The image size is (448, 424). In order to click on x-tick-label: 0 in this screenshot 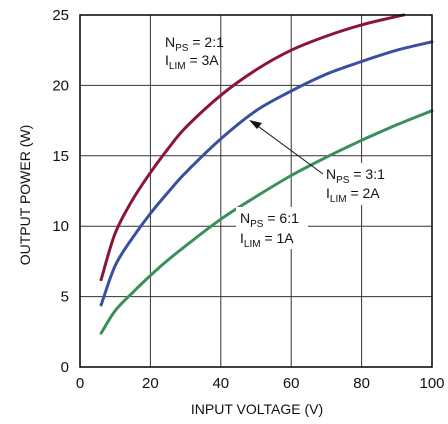, I will do `click(80, 383)`.